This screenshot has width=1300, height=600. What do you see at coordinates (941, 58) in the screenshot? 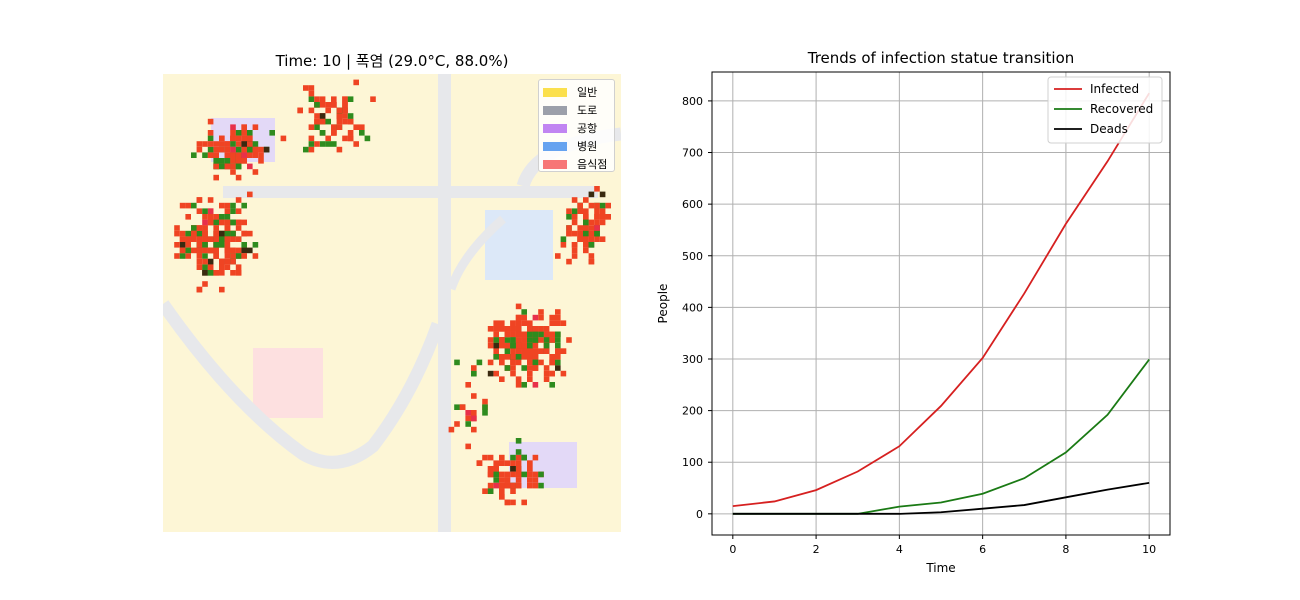
I see `chart-title: Trends of infection statue transition` at bounding box center [941, 58].